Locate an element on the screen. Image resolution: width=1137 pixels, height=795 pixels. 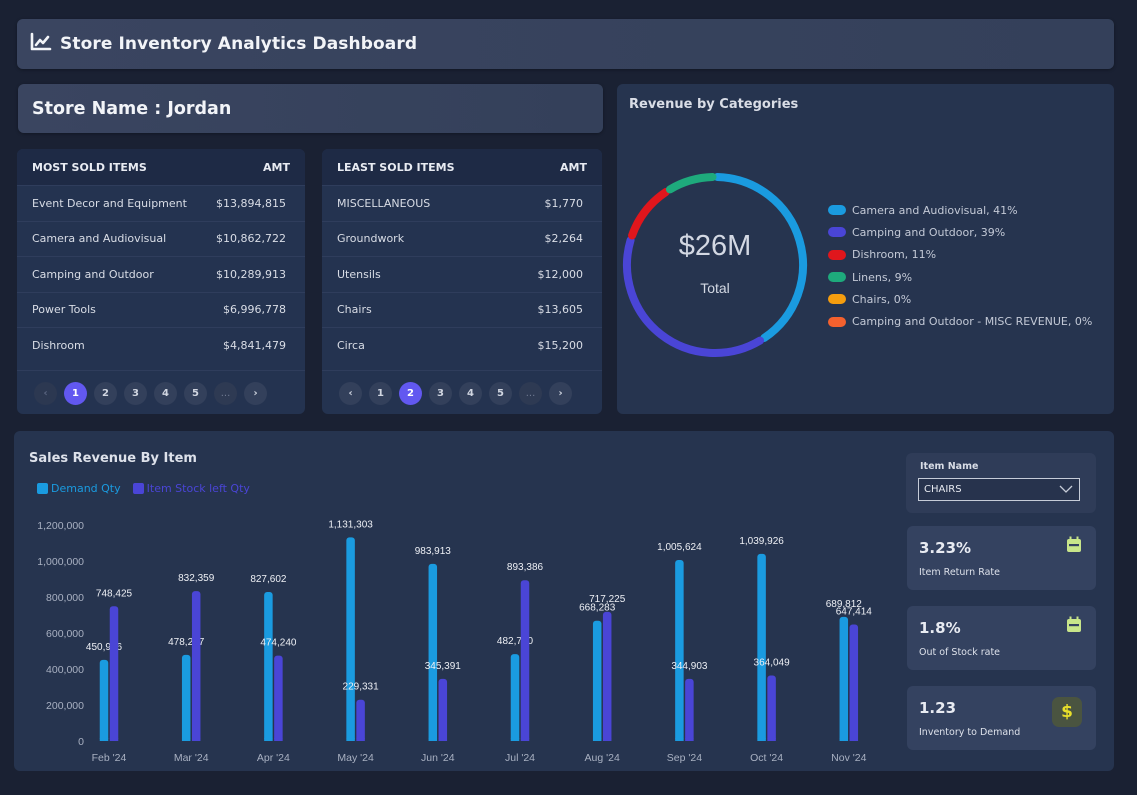
table-row: MISCELLANEOUS $1,770 is located at coordinates (462, 203).